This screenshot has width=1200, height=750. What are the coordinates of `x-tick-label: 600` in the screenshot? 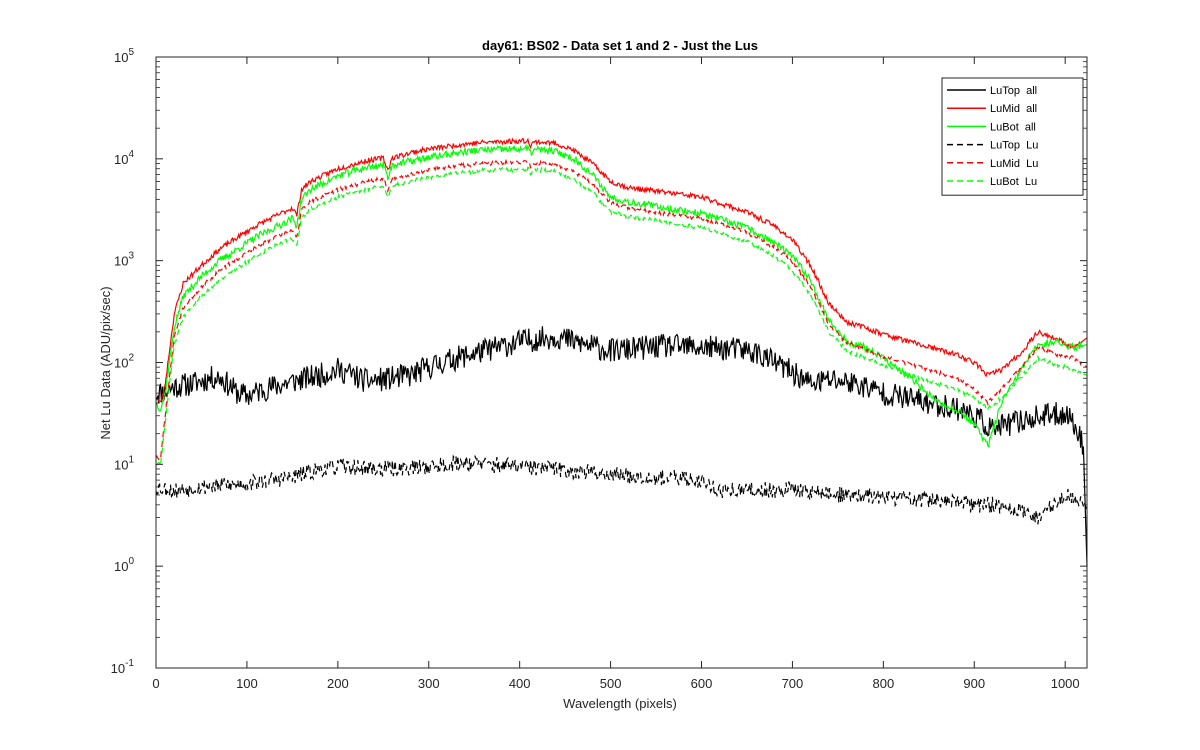 It's located at (702, 683).